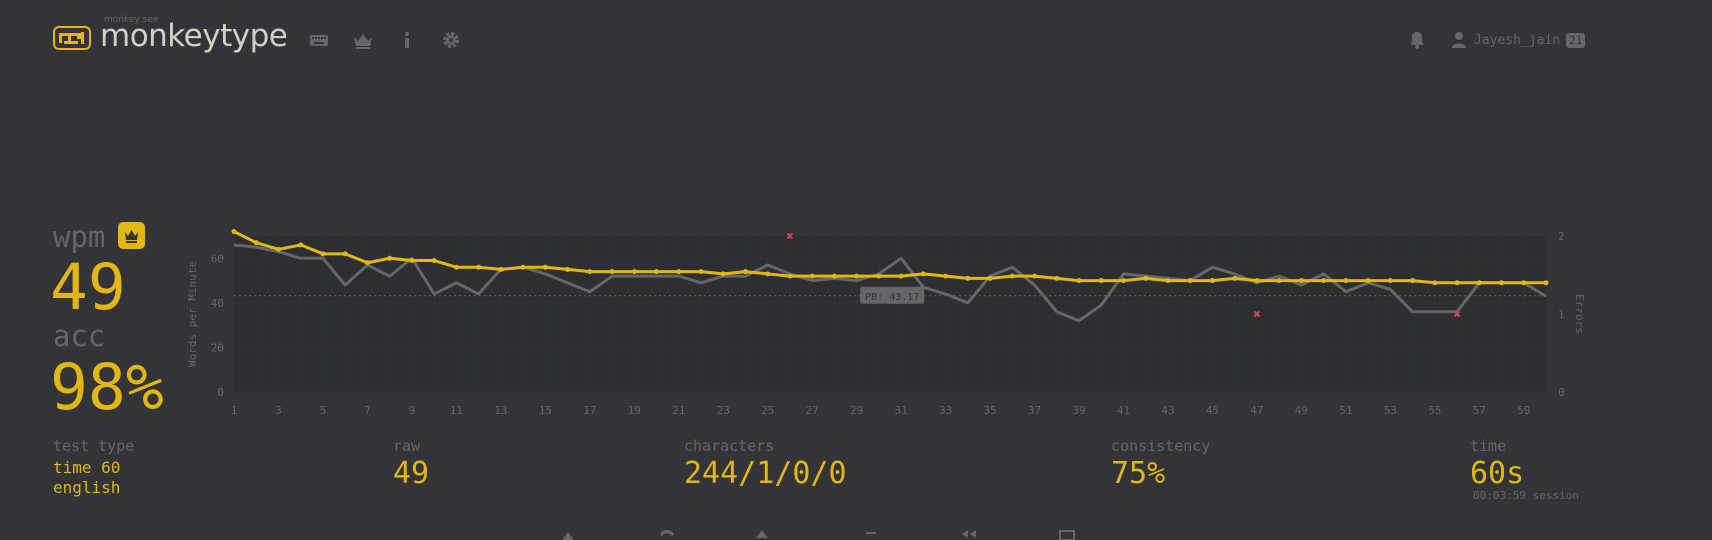 Image resolution: width=1712 pixels, height=540 pixels. I want to click on crown-icon, so click(363, 40).